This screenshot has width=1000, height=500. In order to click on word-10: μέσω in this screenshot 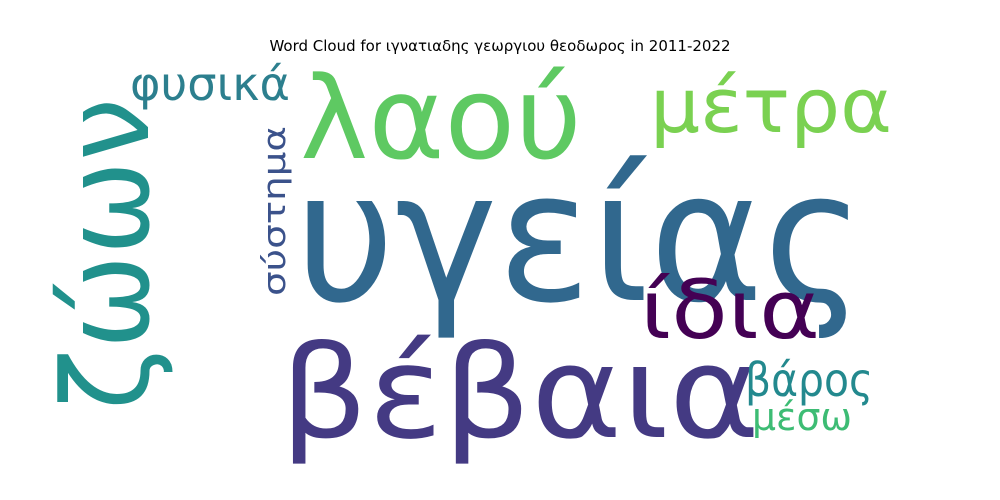, I will do `click(802, 417)`.